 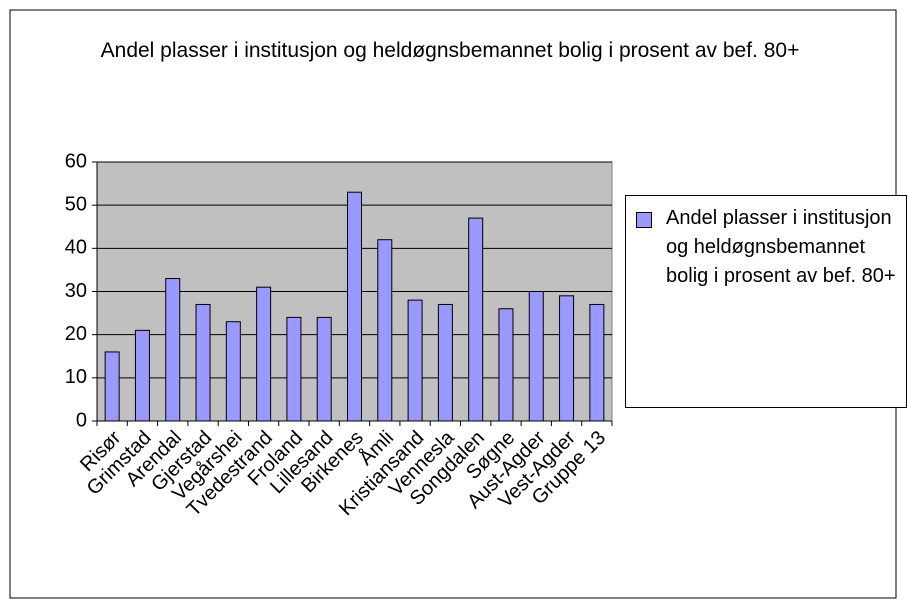 I want to click on y-tick-label: 20, so click(x=76, y=334).